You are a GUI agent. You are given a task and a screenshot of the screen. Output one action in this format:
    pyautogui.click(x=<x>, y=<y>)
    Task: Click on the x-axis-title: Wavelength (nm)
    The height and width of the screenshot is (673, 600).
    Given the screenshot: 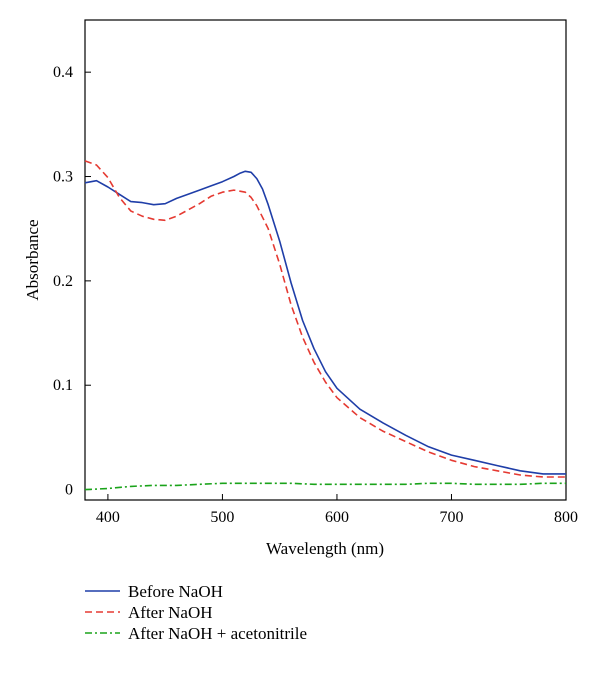 What is the action you would take?
    pyautogui.click(x=325, y=548)
    